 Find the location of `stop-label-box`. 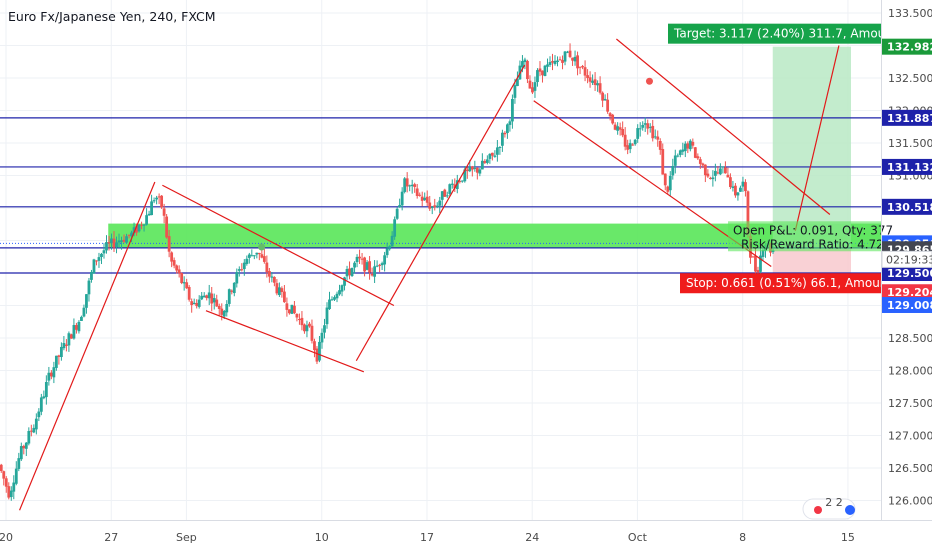

stop-label-box is located at coordinates (780, 283).